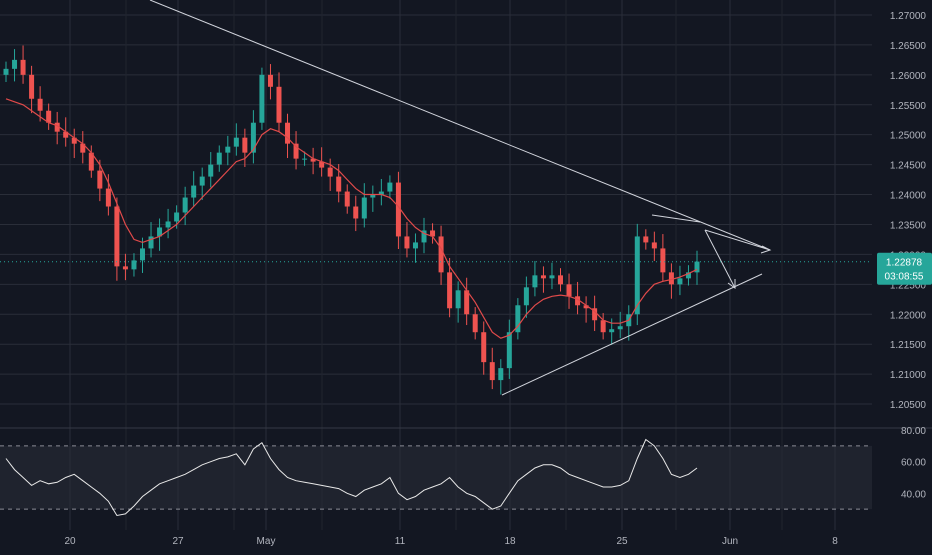  I want to click on price-tick-label: 1.21500, so click(908, 345).